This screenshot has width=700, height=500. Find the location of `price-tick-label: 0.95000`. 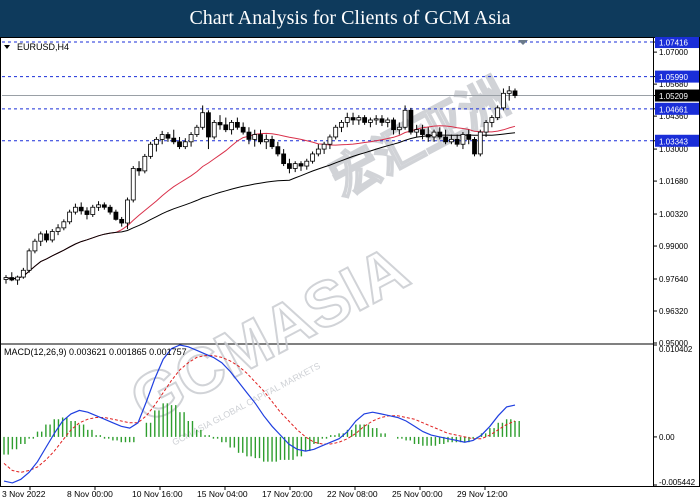

price-tick-label: 0.95000 is located at coordinates (673, 343).